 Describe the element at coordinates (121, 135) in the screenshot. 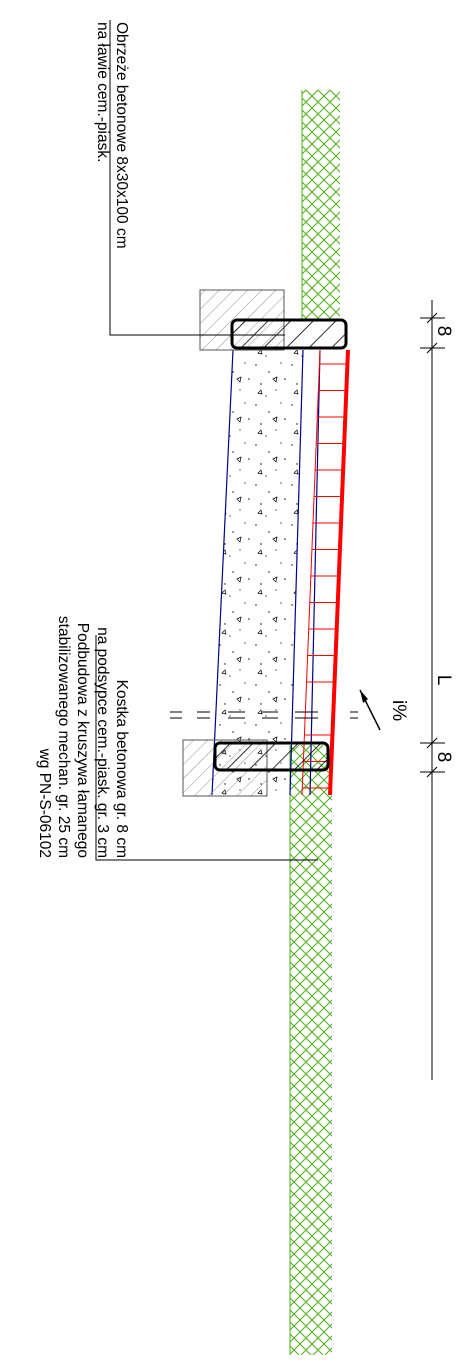

I see `curb-label-line1: Obrzeże betonowe 8x30x100 cm` at that location.